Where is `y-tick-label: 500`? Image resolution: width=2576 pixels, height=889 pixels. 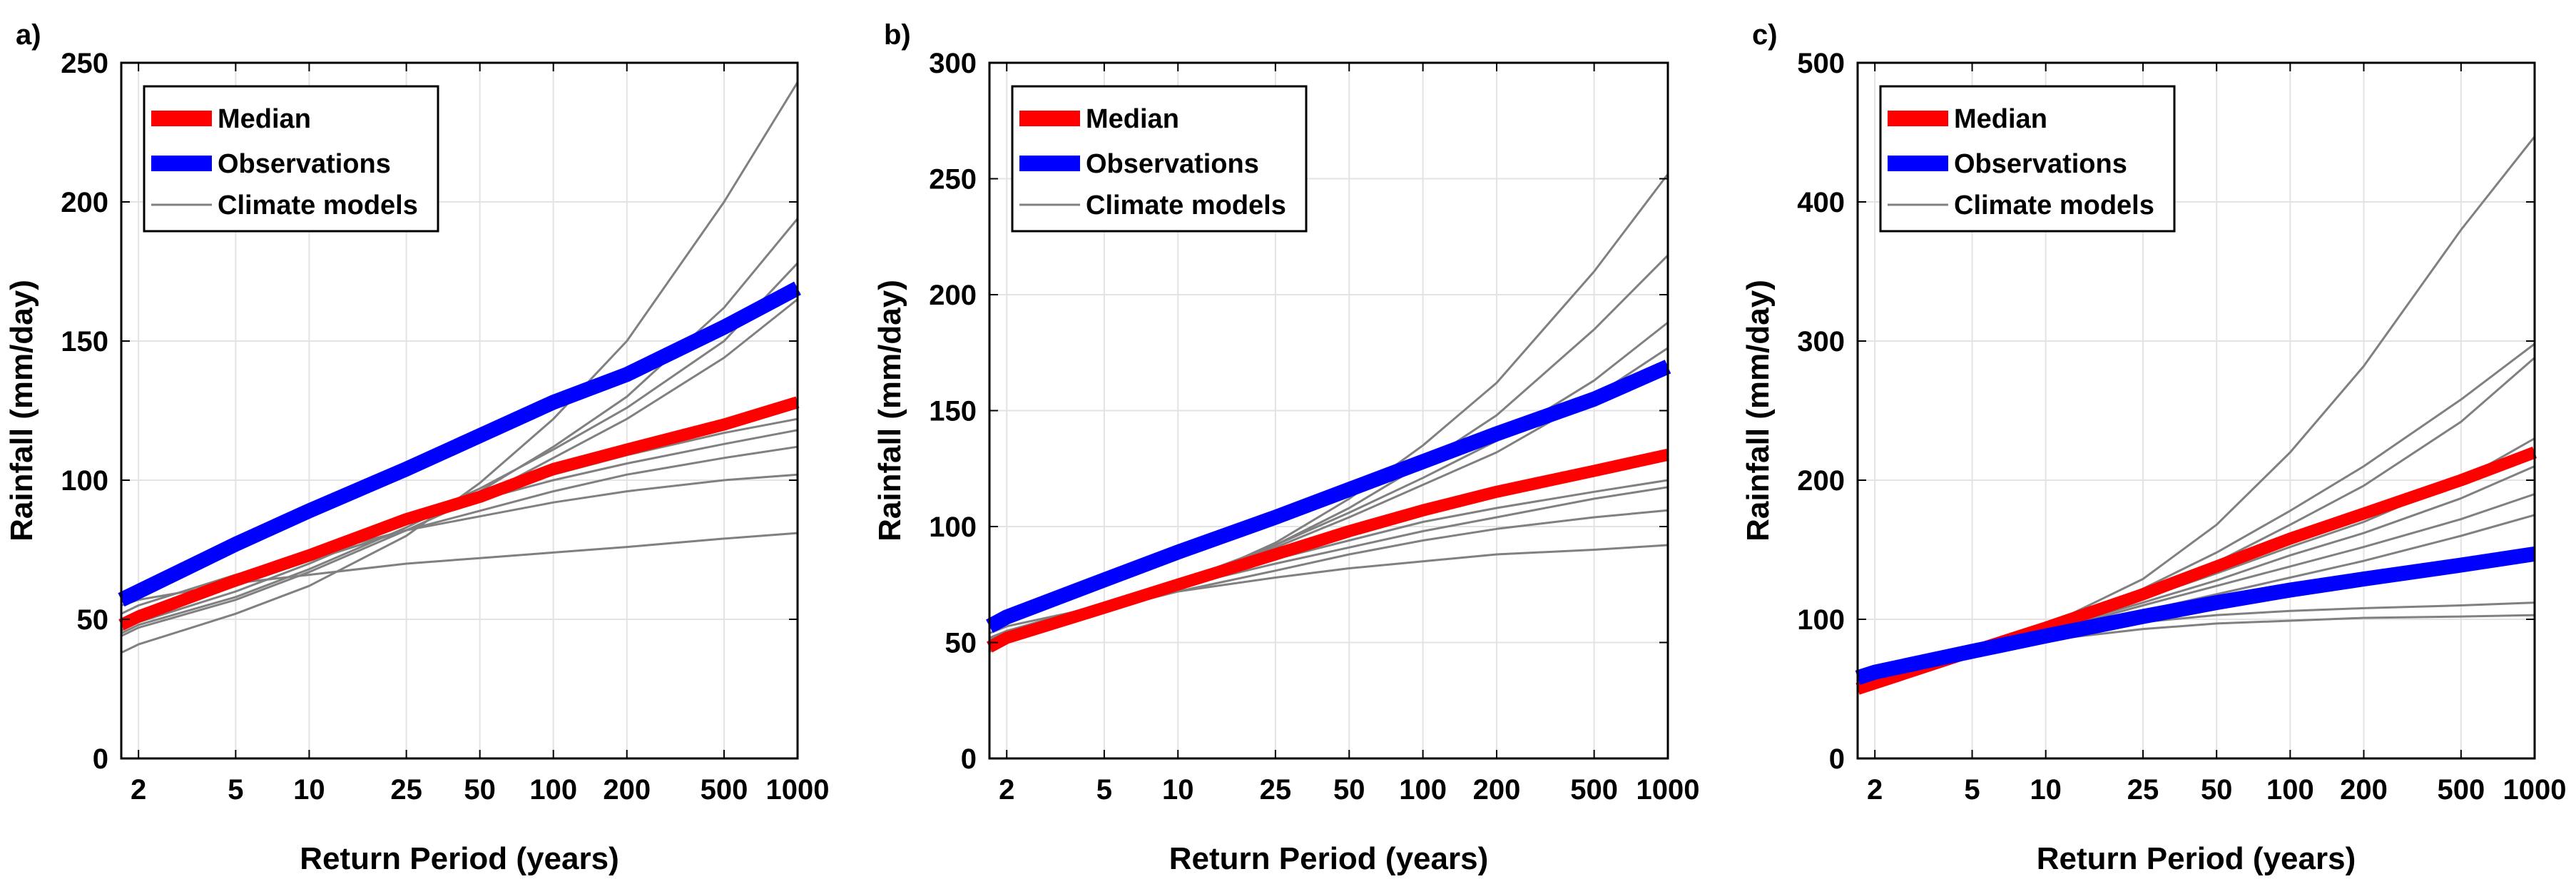
y-tick-label: 500 is located at coordinates (1821, 63).